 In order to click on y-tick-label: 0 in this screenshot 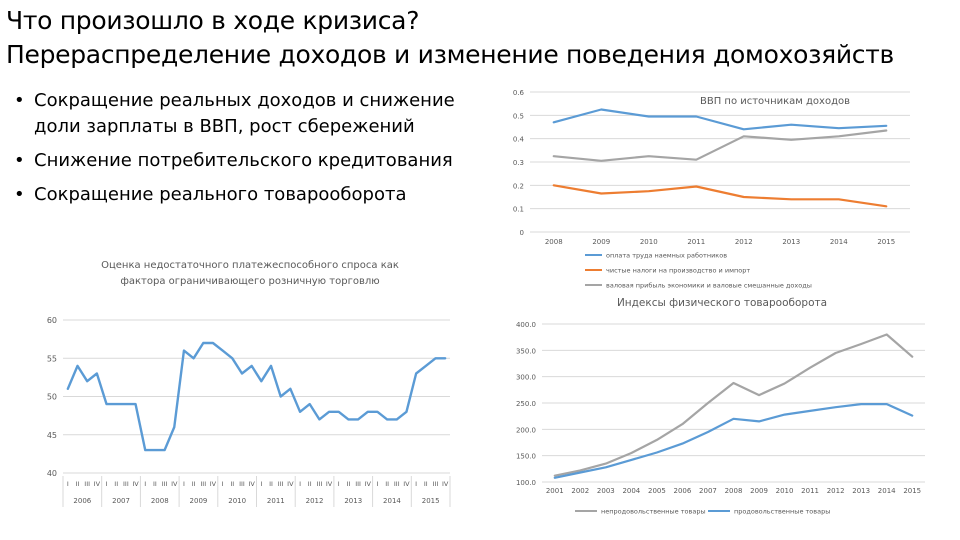, I will do `click(522, 233)`.